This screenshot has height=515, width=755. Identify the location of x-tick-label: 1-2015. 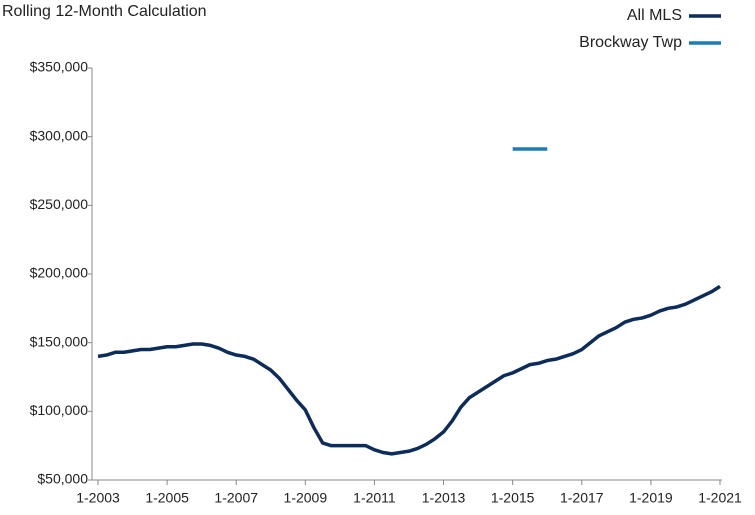
(513, 498).